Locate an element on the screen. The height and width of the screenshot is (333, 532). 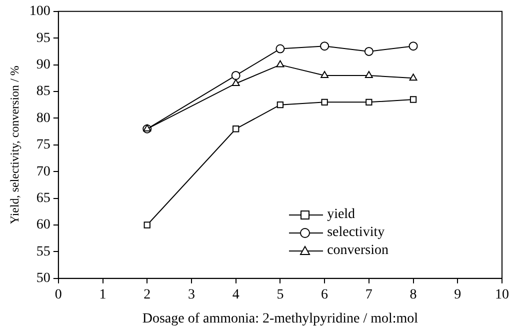
y-tick-label: 90 is located at coordinates (43, 64).